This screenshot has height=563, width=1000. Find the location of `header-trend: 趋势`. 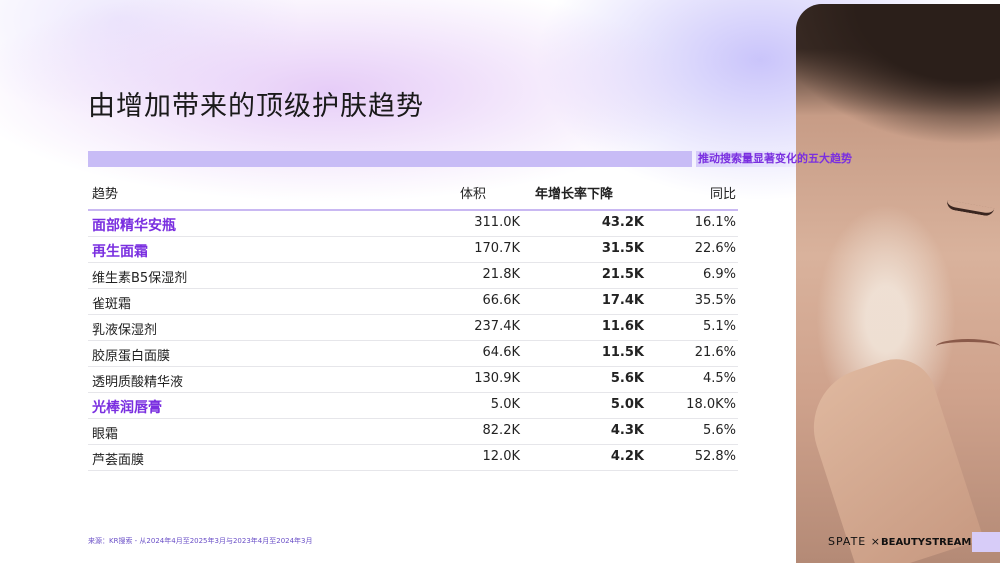

header-trend: 趋势 is located at coordinates (105, 194).